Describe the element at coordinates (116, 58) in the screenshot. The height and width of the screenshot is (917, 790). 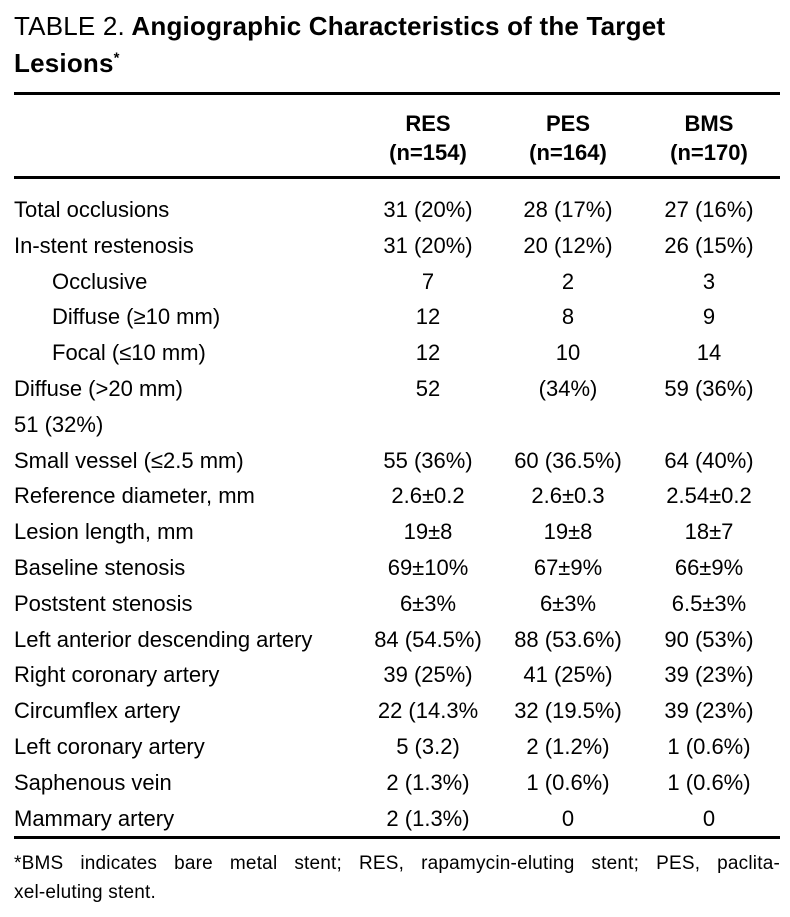
I see `footnote-marker: *` at that location.